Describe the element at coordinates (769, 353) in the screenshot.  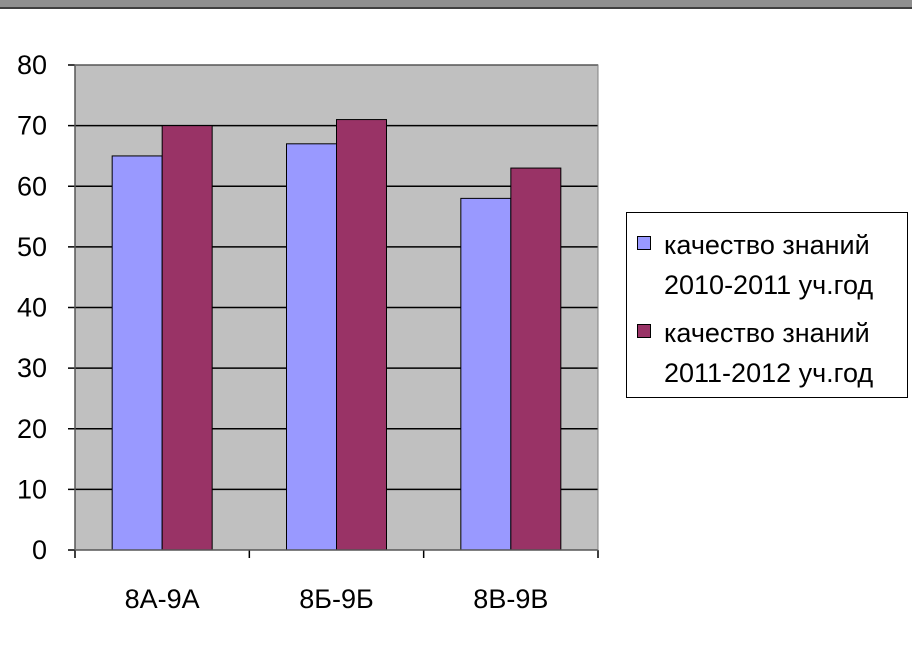
I see `legend-label-2011-2012: качество знаний 2011-2012 уч.год` at that location.